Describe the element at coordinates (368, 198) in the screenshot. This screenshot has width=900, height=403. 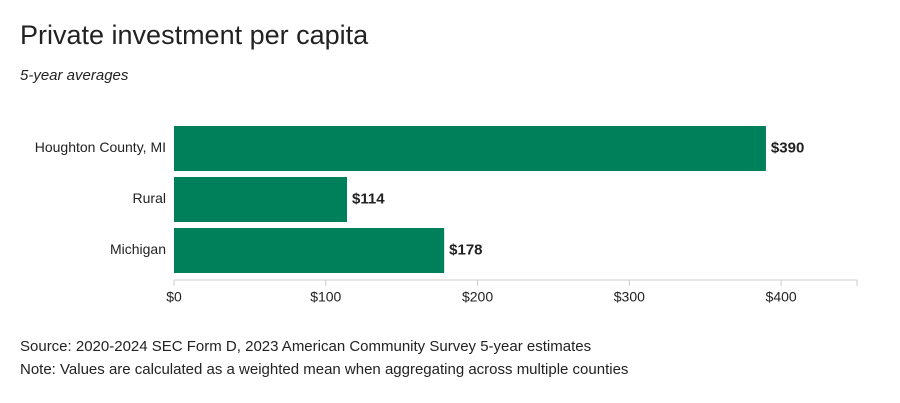
I see `value-label: $114` at that location.